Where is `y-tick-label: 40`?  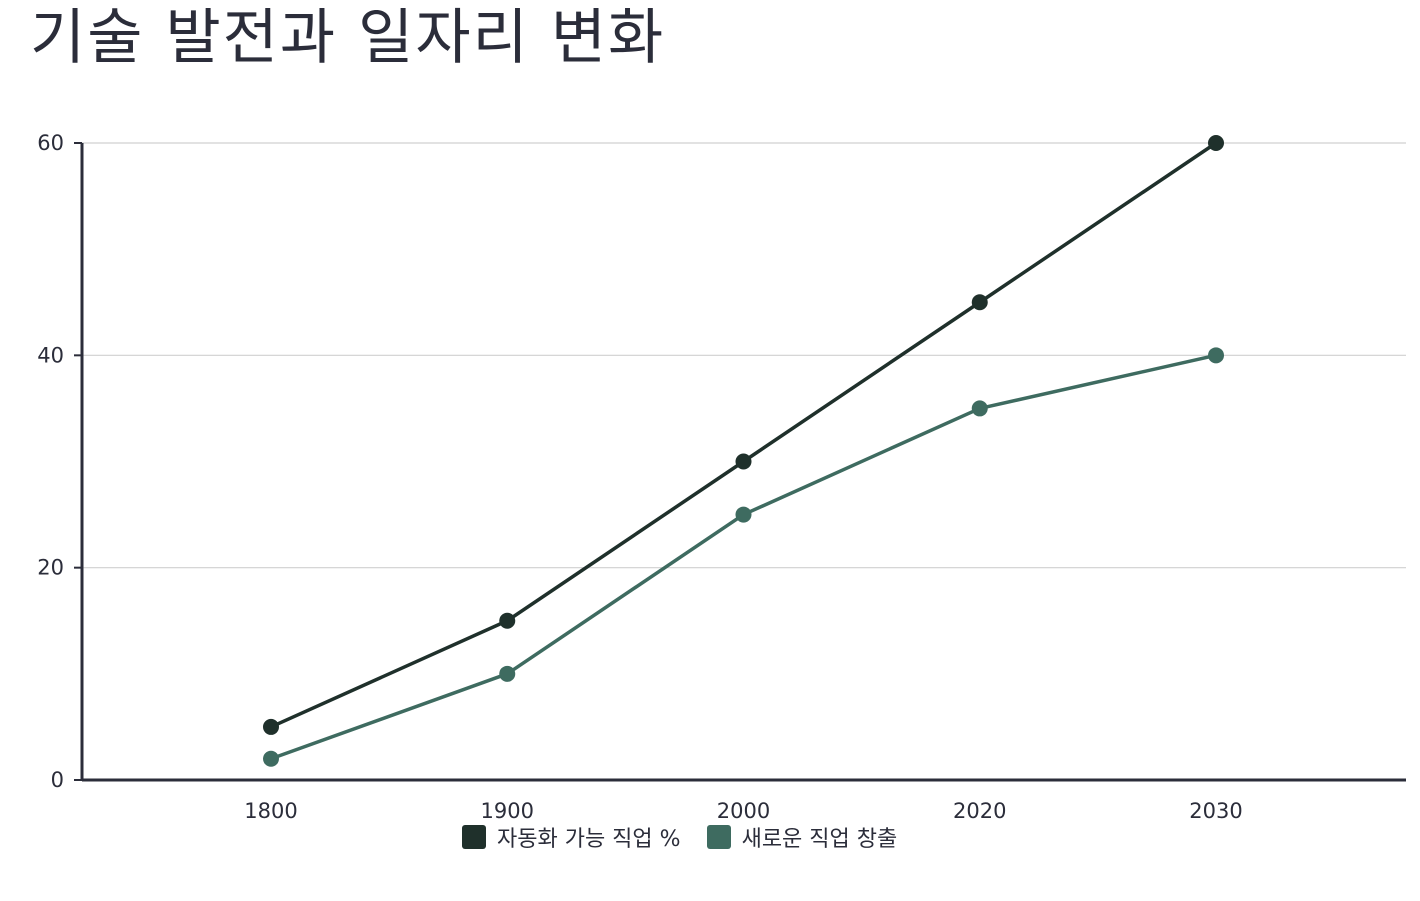
y-tick-label: 40 is located at coordinates (50, 355).